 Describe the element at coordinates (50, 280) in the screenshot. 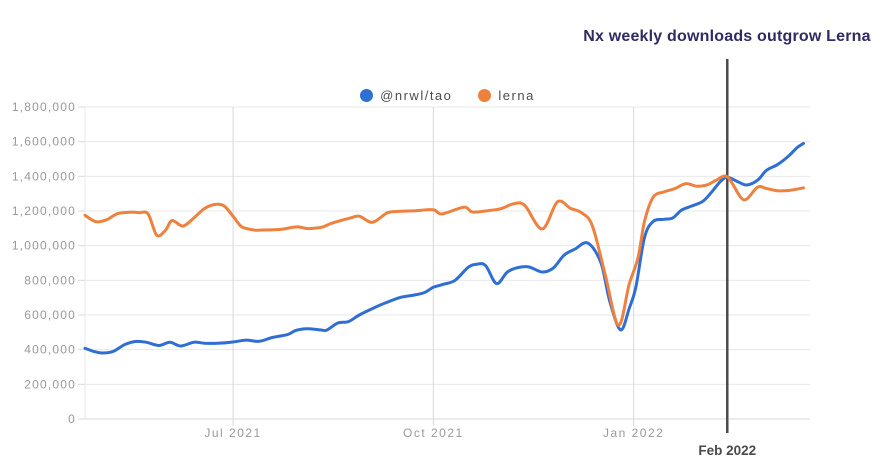

I see `y-tick-label: 800,000` at that location.